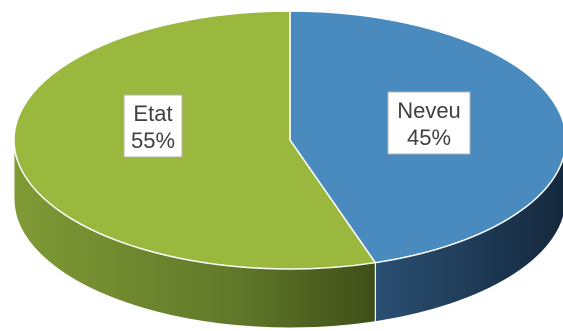  I want to click on slice-label-etat-box, so click(153, 126).